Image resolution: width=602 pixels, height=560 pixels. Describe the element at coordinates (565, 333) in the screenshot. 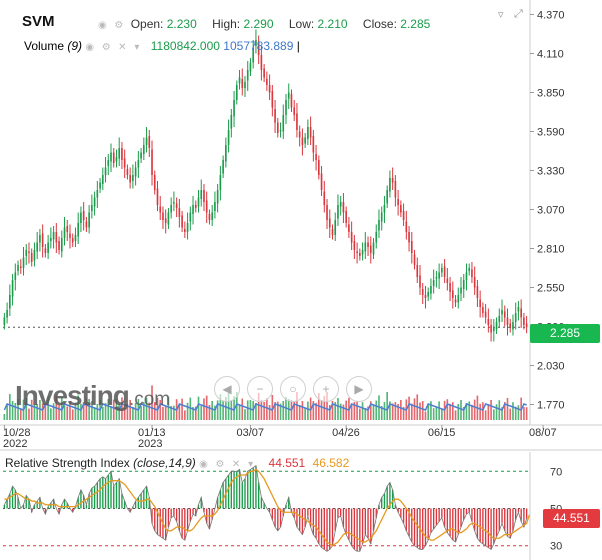

I see `last-price-tag: 2.285` at that location.